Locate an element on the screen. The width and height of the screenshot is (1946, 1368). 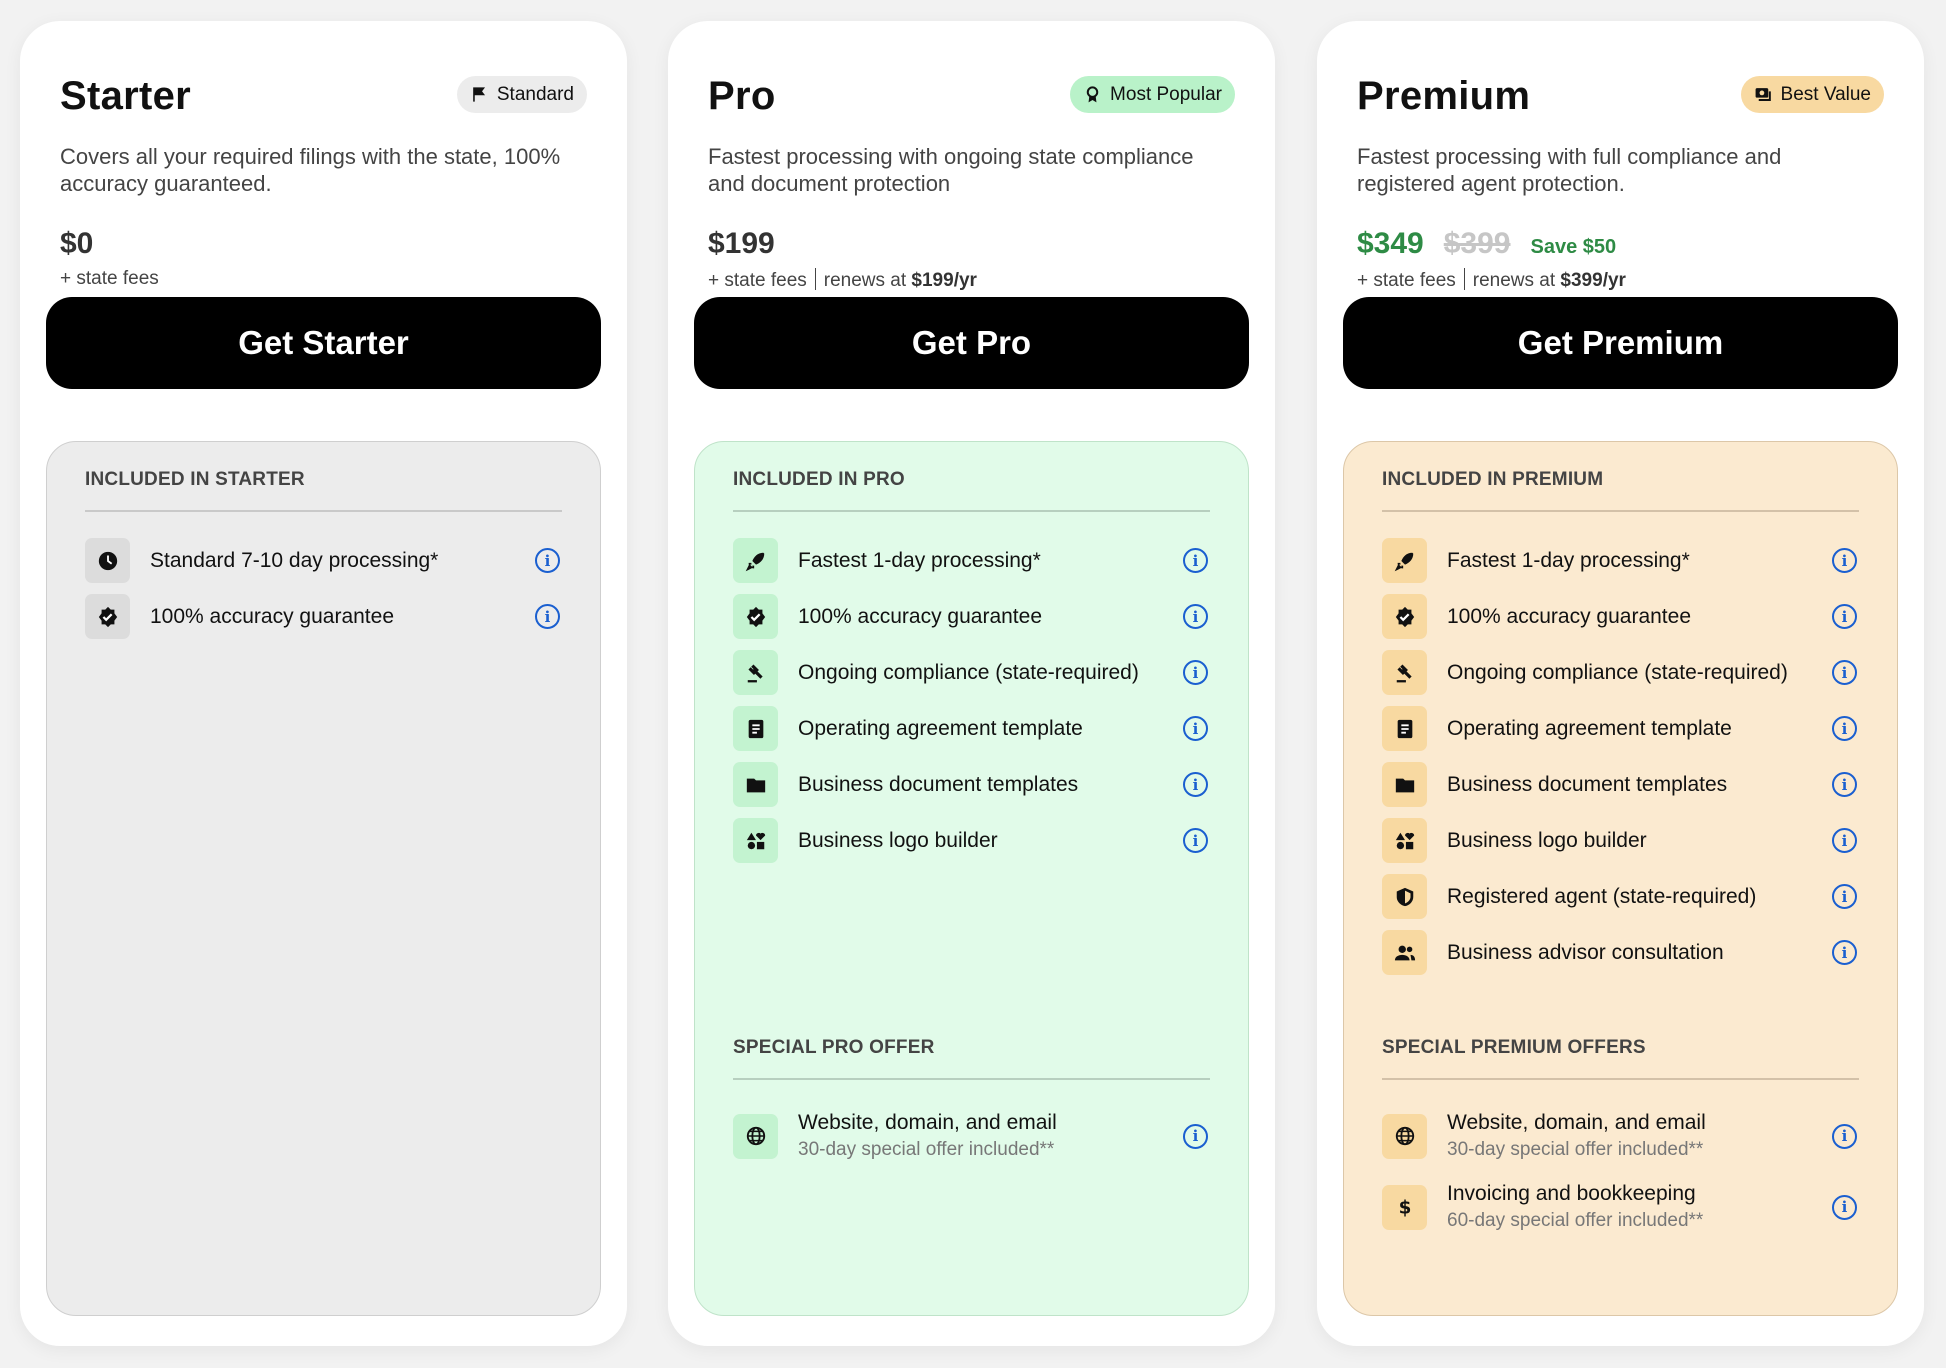
item-label: Business document templates is located at coordinates (1587, 784).